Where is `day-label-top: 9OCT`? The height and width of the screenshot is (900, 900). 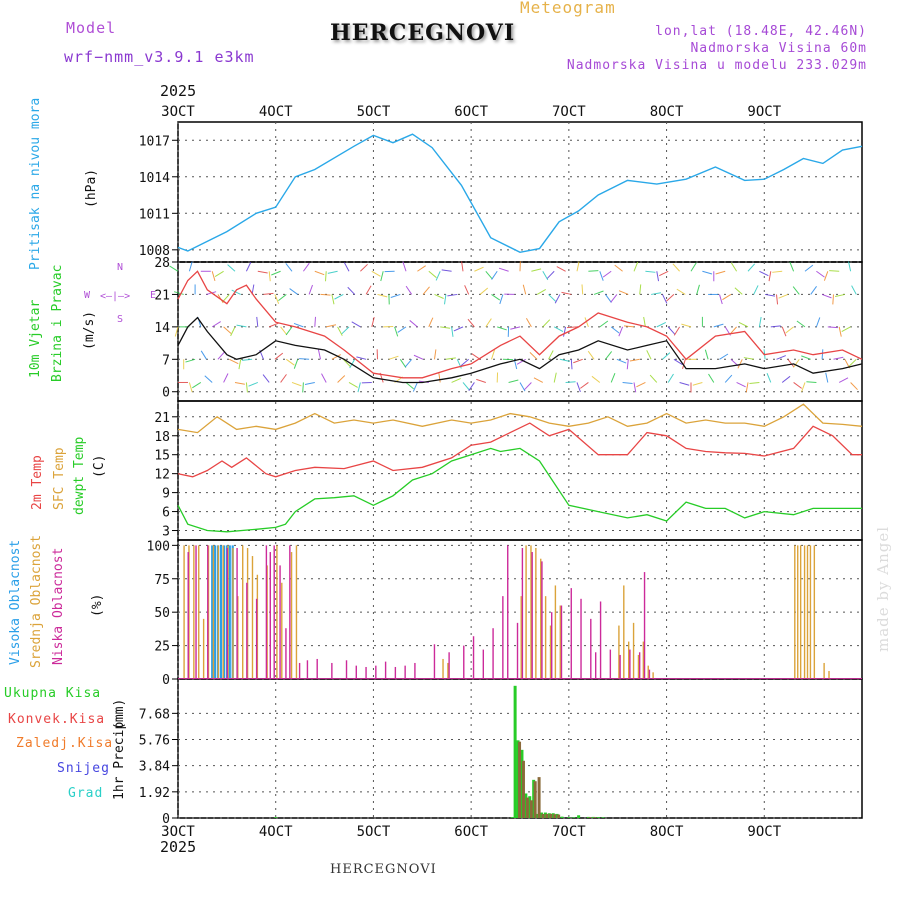 day-label-top: 9OCT is located at coordinates (764, 112).